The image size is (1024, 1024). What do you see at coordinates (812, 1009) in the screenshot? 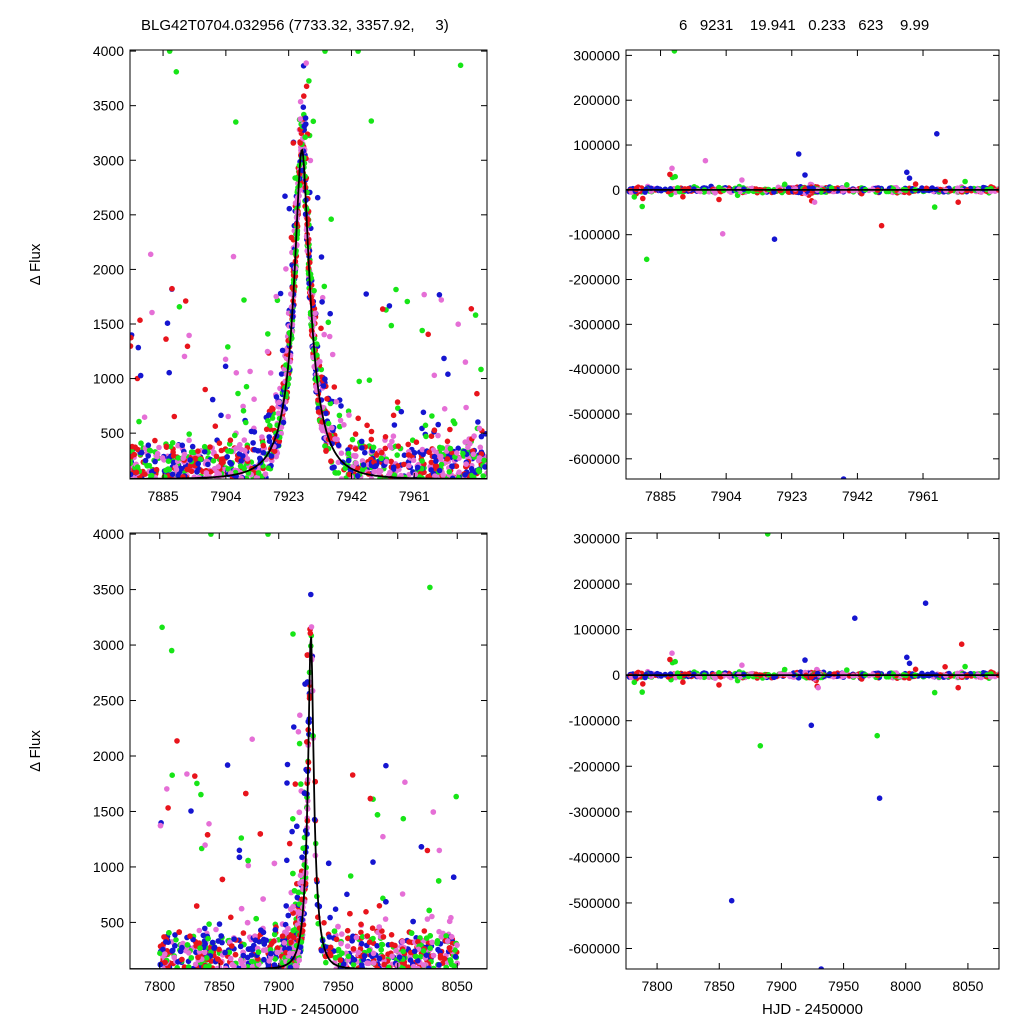
I see `x-axis-label: HJD - 2450000` at bounding box center [812, 1009].